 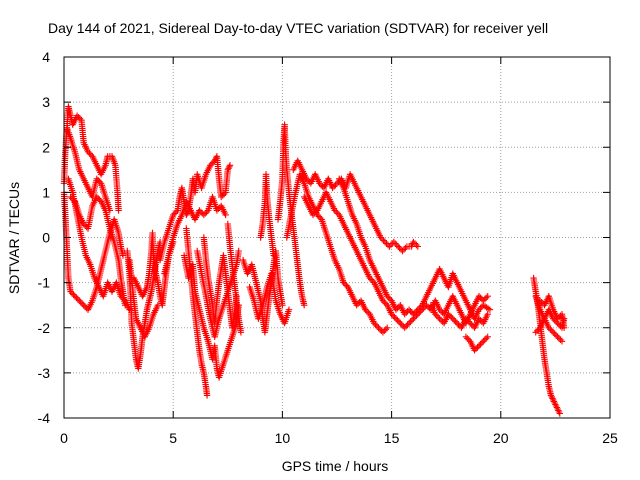 I want to click on x-tick-label: 15, so click(x=392, y=438).